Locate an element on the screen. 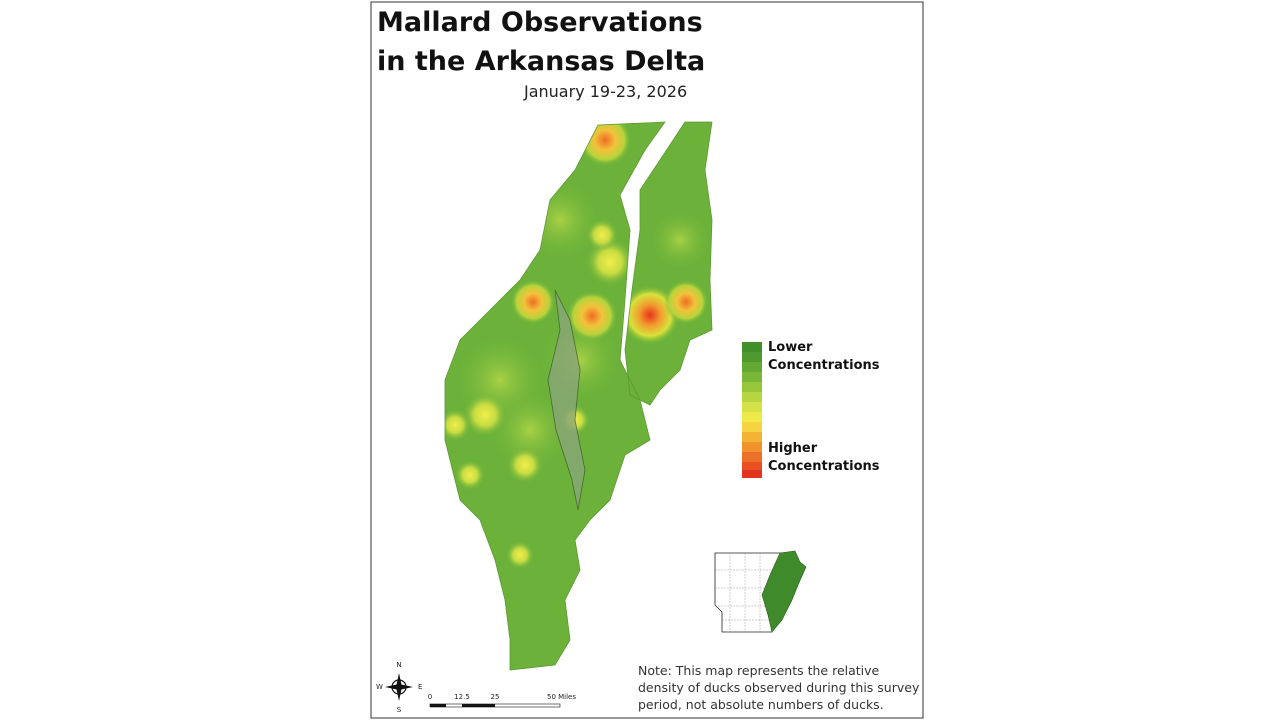 Image resolution: width=1280 pixels, height=720 pixels. scale-label: 12.5 is located at coordinates (462, 697).